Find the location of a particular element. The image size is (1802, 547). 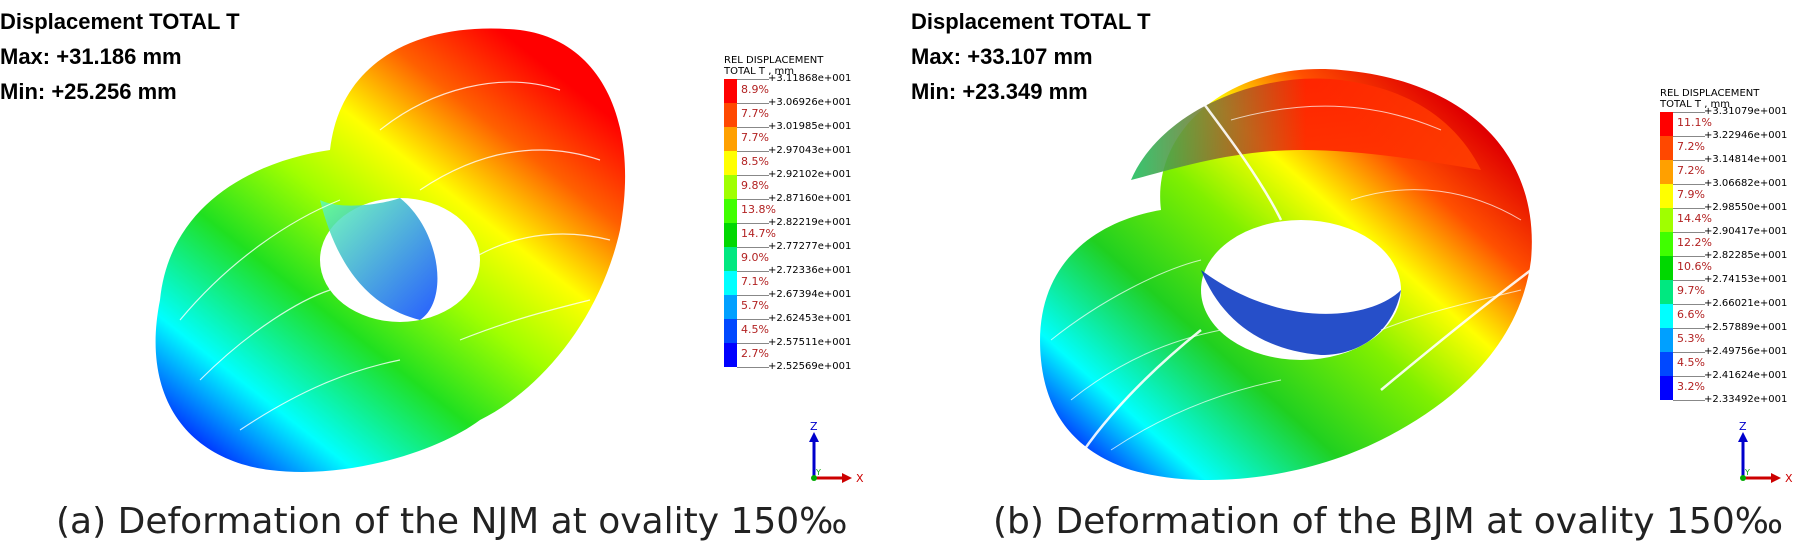

legend-band: 14.7% is located at coordinates (773, 235).